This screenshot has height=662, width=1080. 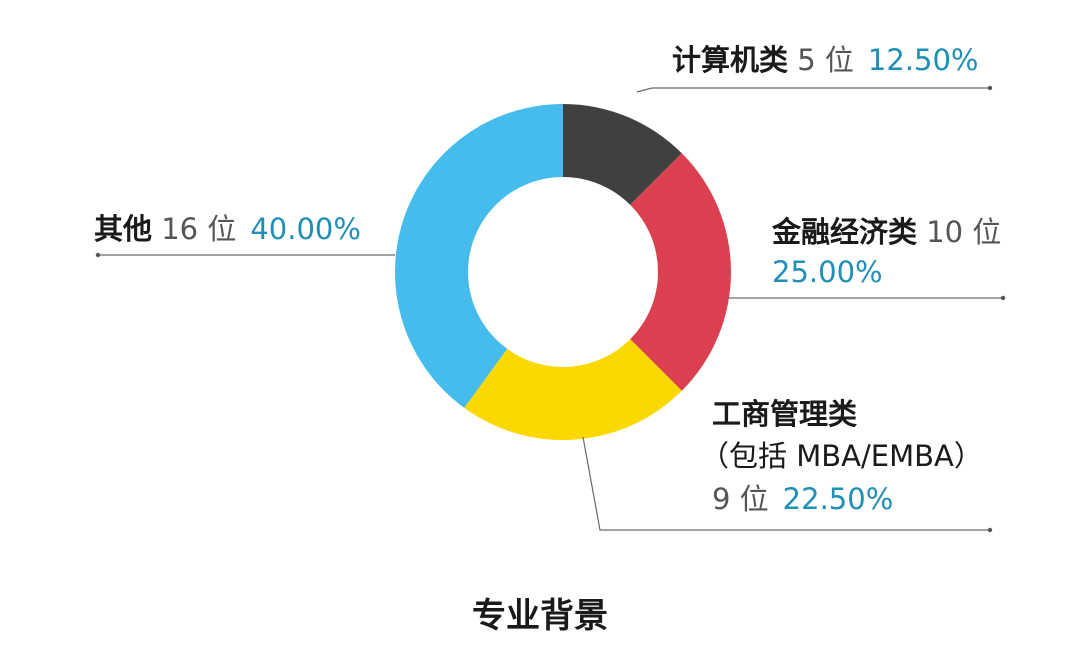 I want to click on label-business-subtitle: （包括 MBA/EMBA）, so click(x=841, y=456).